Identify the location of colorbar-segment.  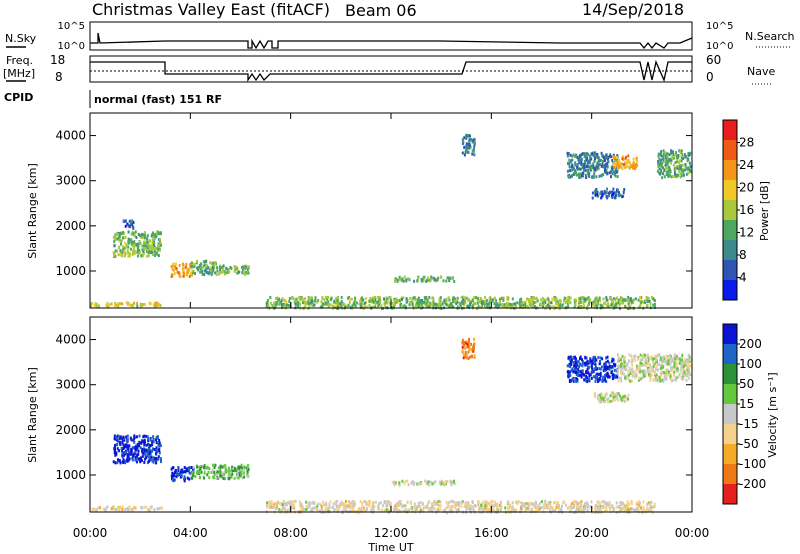
(730, 374).